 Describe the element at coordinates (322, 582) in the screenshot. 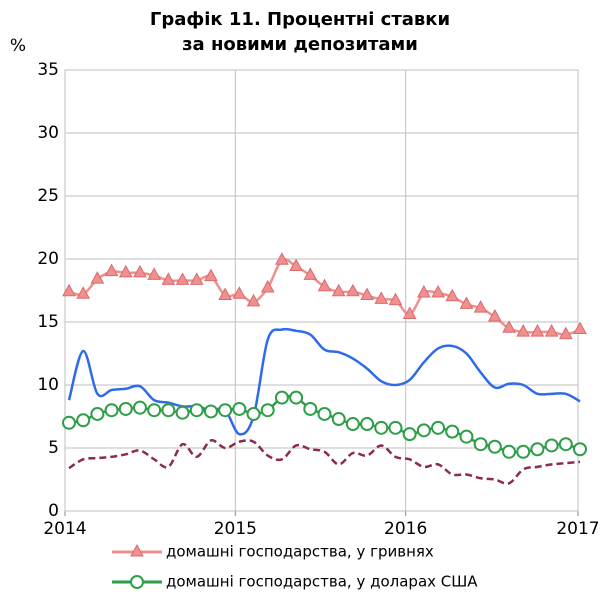

I see `legend-label: домашні господарства, у доларах США` at that location.